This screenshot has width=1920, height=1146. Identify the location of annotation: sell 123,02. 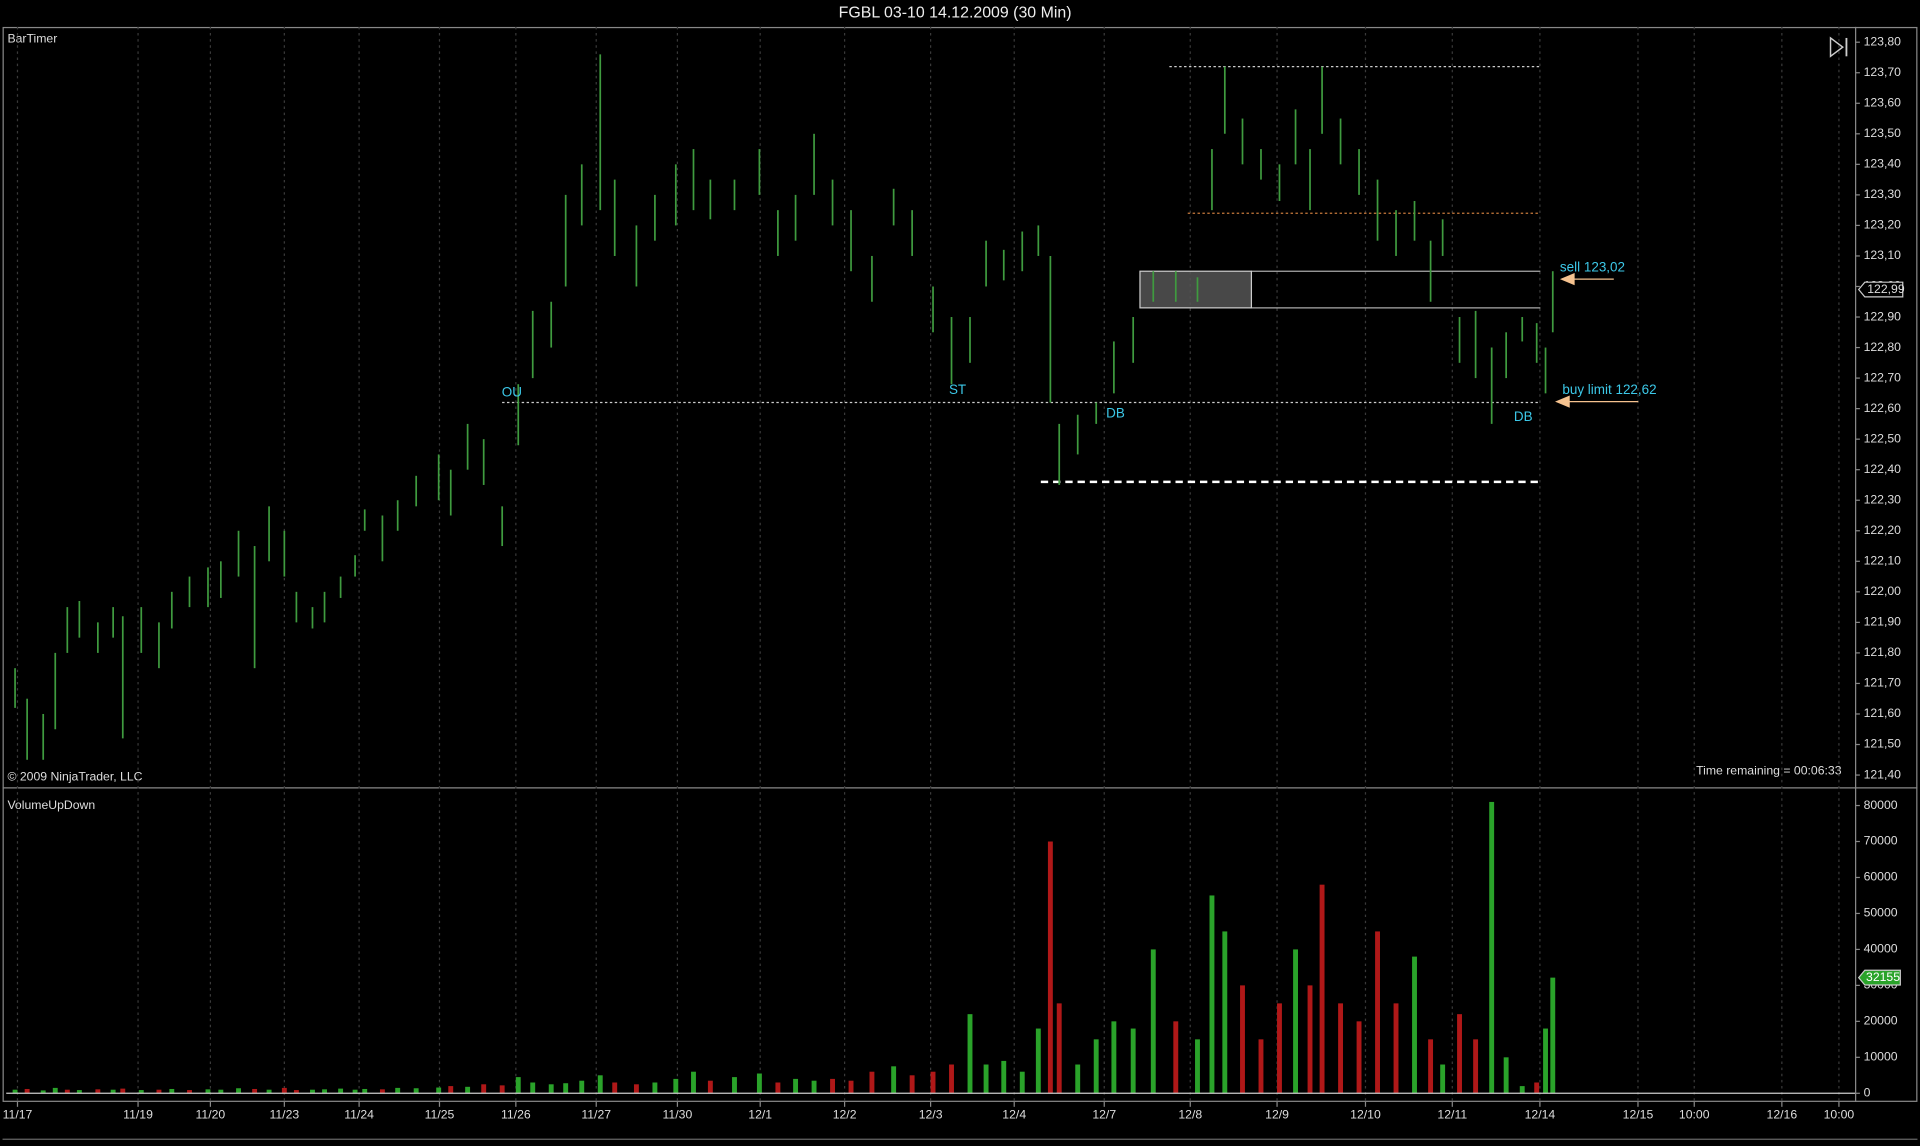
(1592, 267).